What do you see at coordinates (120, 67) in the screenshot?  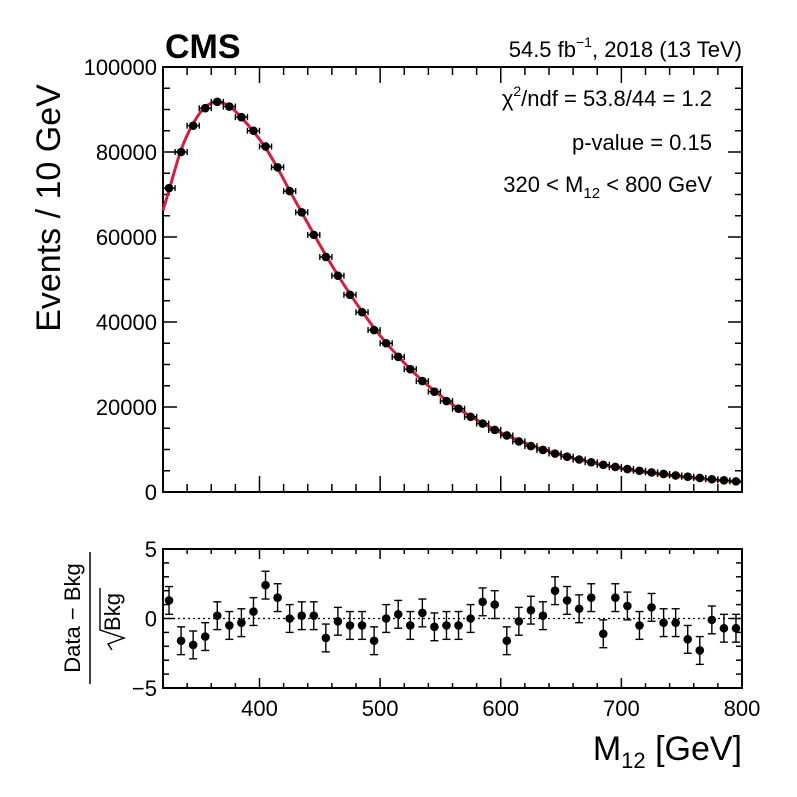 I see `upper-y-tick-label: 100000` at bounding box center [120, 67].